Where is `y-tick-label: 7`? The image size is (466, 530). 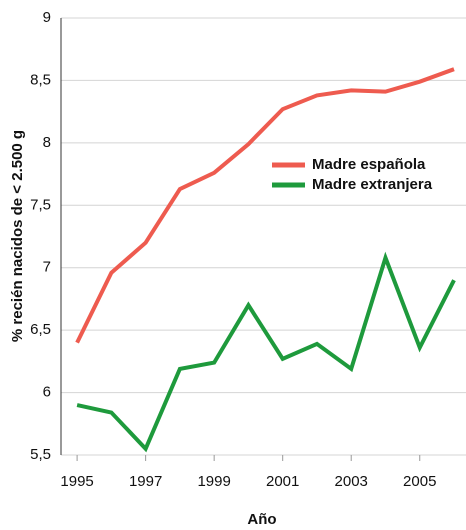
y-tick-label: 7 is located at coordinates (47, 267).